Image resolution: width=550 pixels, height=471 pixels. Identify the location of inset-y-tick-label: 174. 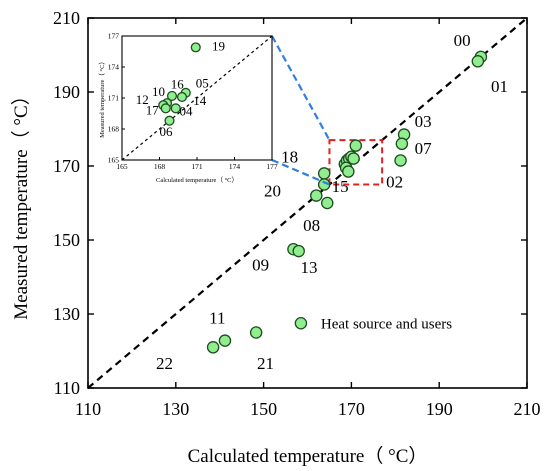
(114, 67).